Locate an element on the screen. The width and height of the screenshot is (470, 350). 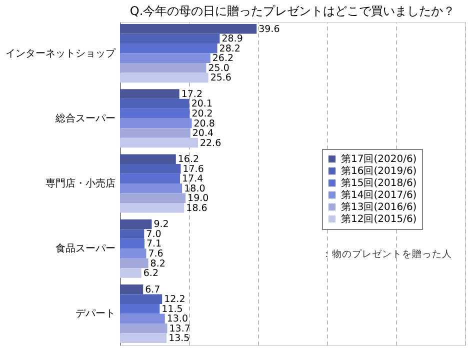
legend-label: 第13回(2016/6) is located at coordinates (379, 207).